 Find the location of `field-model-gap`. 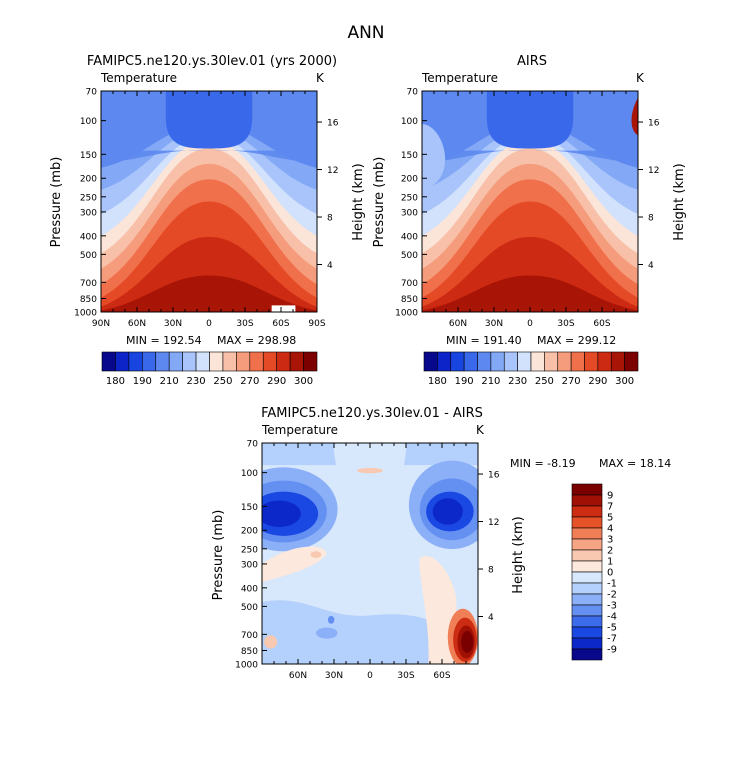

field-model-gap is located at coordinates (283, 308).